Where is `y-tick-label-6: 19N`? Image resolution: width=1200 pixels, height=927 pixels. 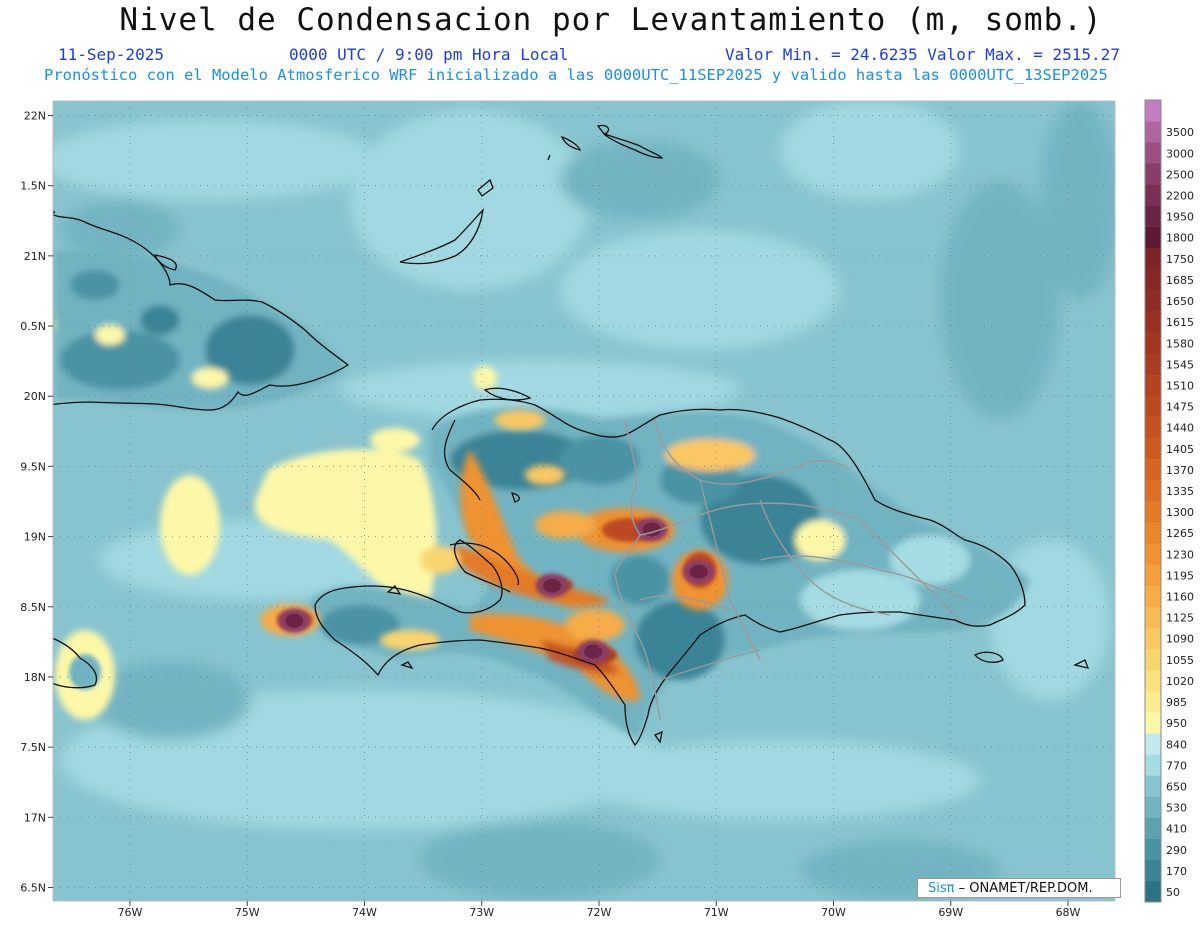
y-tick-label-6: 19N is located at coordinates (35, 537).